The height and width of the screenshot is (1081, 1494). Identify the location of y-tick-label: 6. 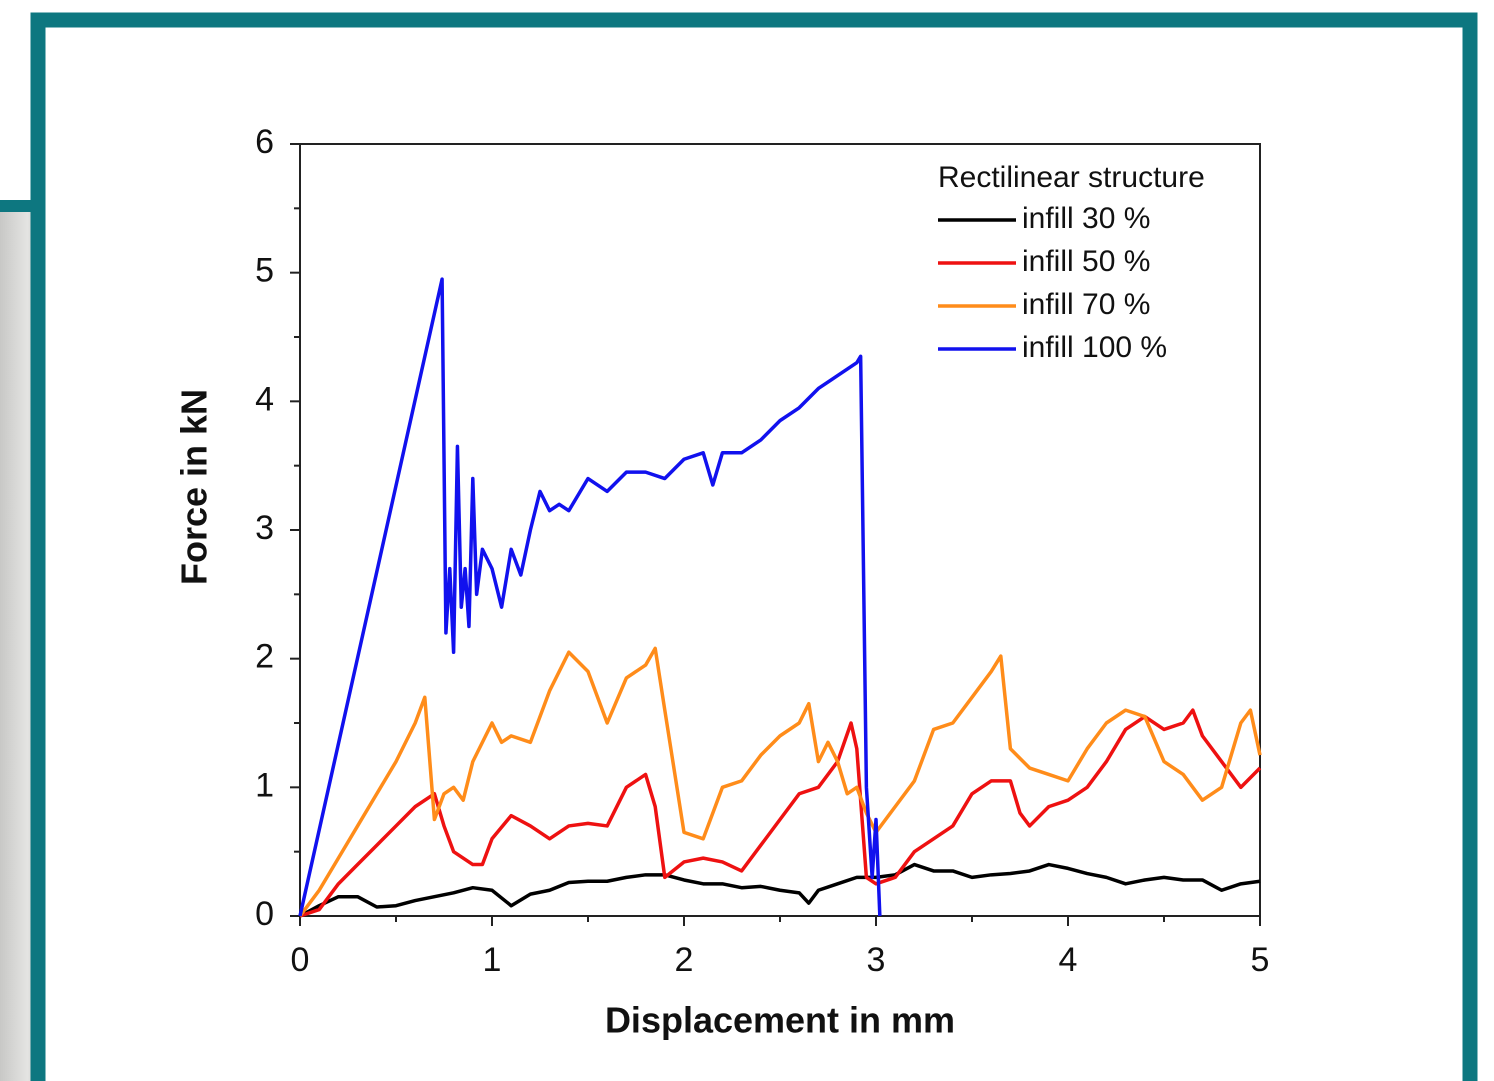
(264, 142).